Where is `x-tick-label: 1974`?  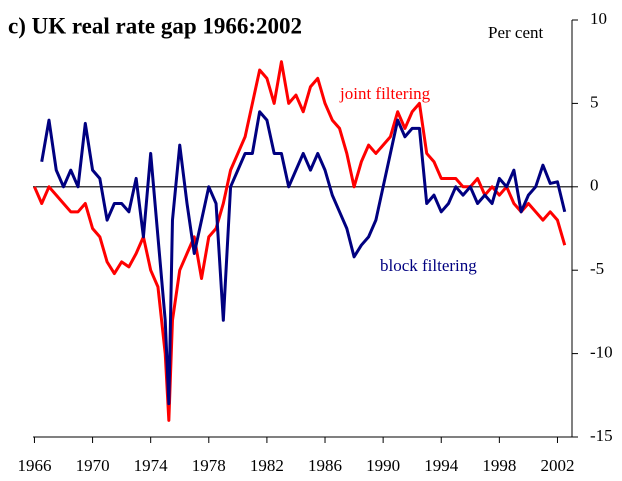
x-tick-label: 1974 is located at coordinates (151, 465).